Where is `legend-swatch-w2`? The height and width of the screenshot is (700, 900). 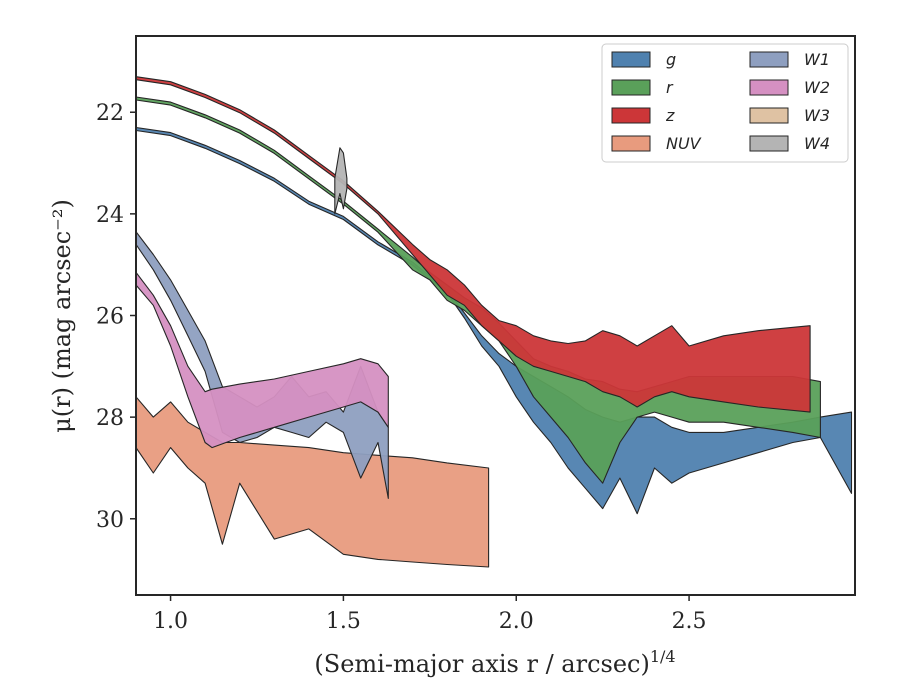 legend-swatch-w2 is located at coordinates (769, 87).